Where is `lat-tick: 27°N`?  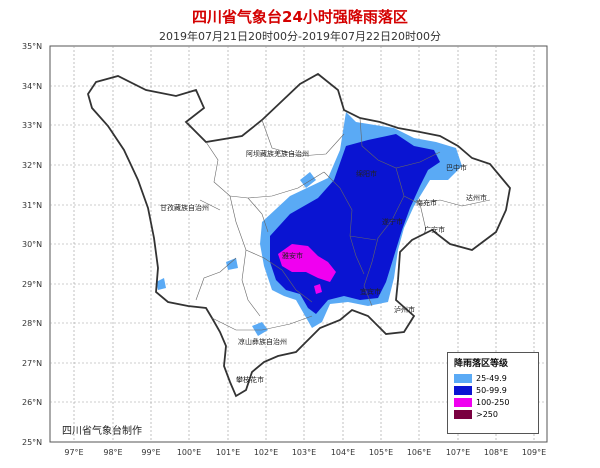 lat-tick: 27°N is located at coordinates (32, 363).